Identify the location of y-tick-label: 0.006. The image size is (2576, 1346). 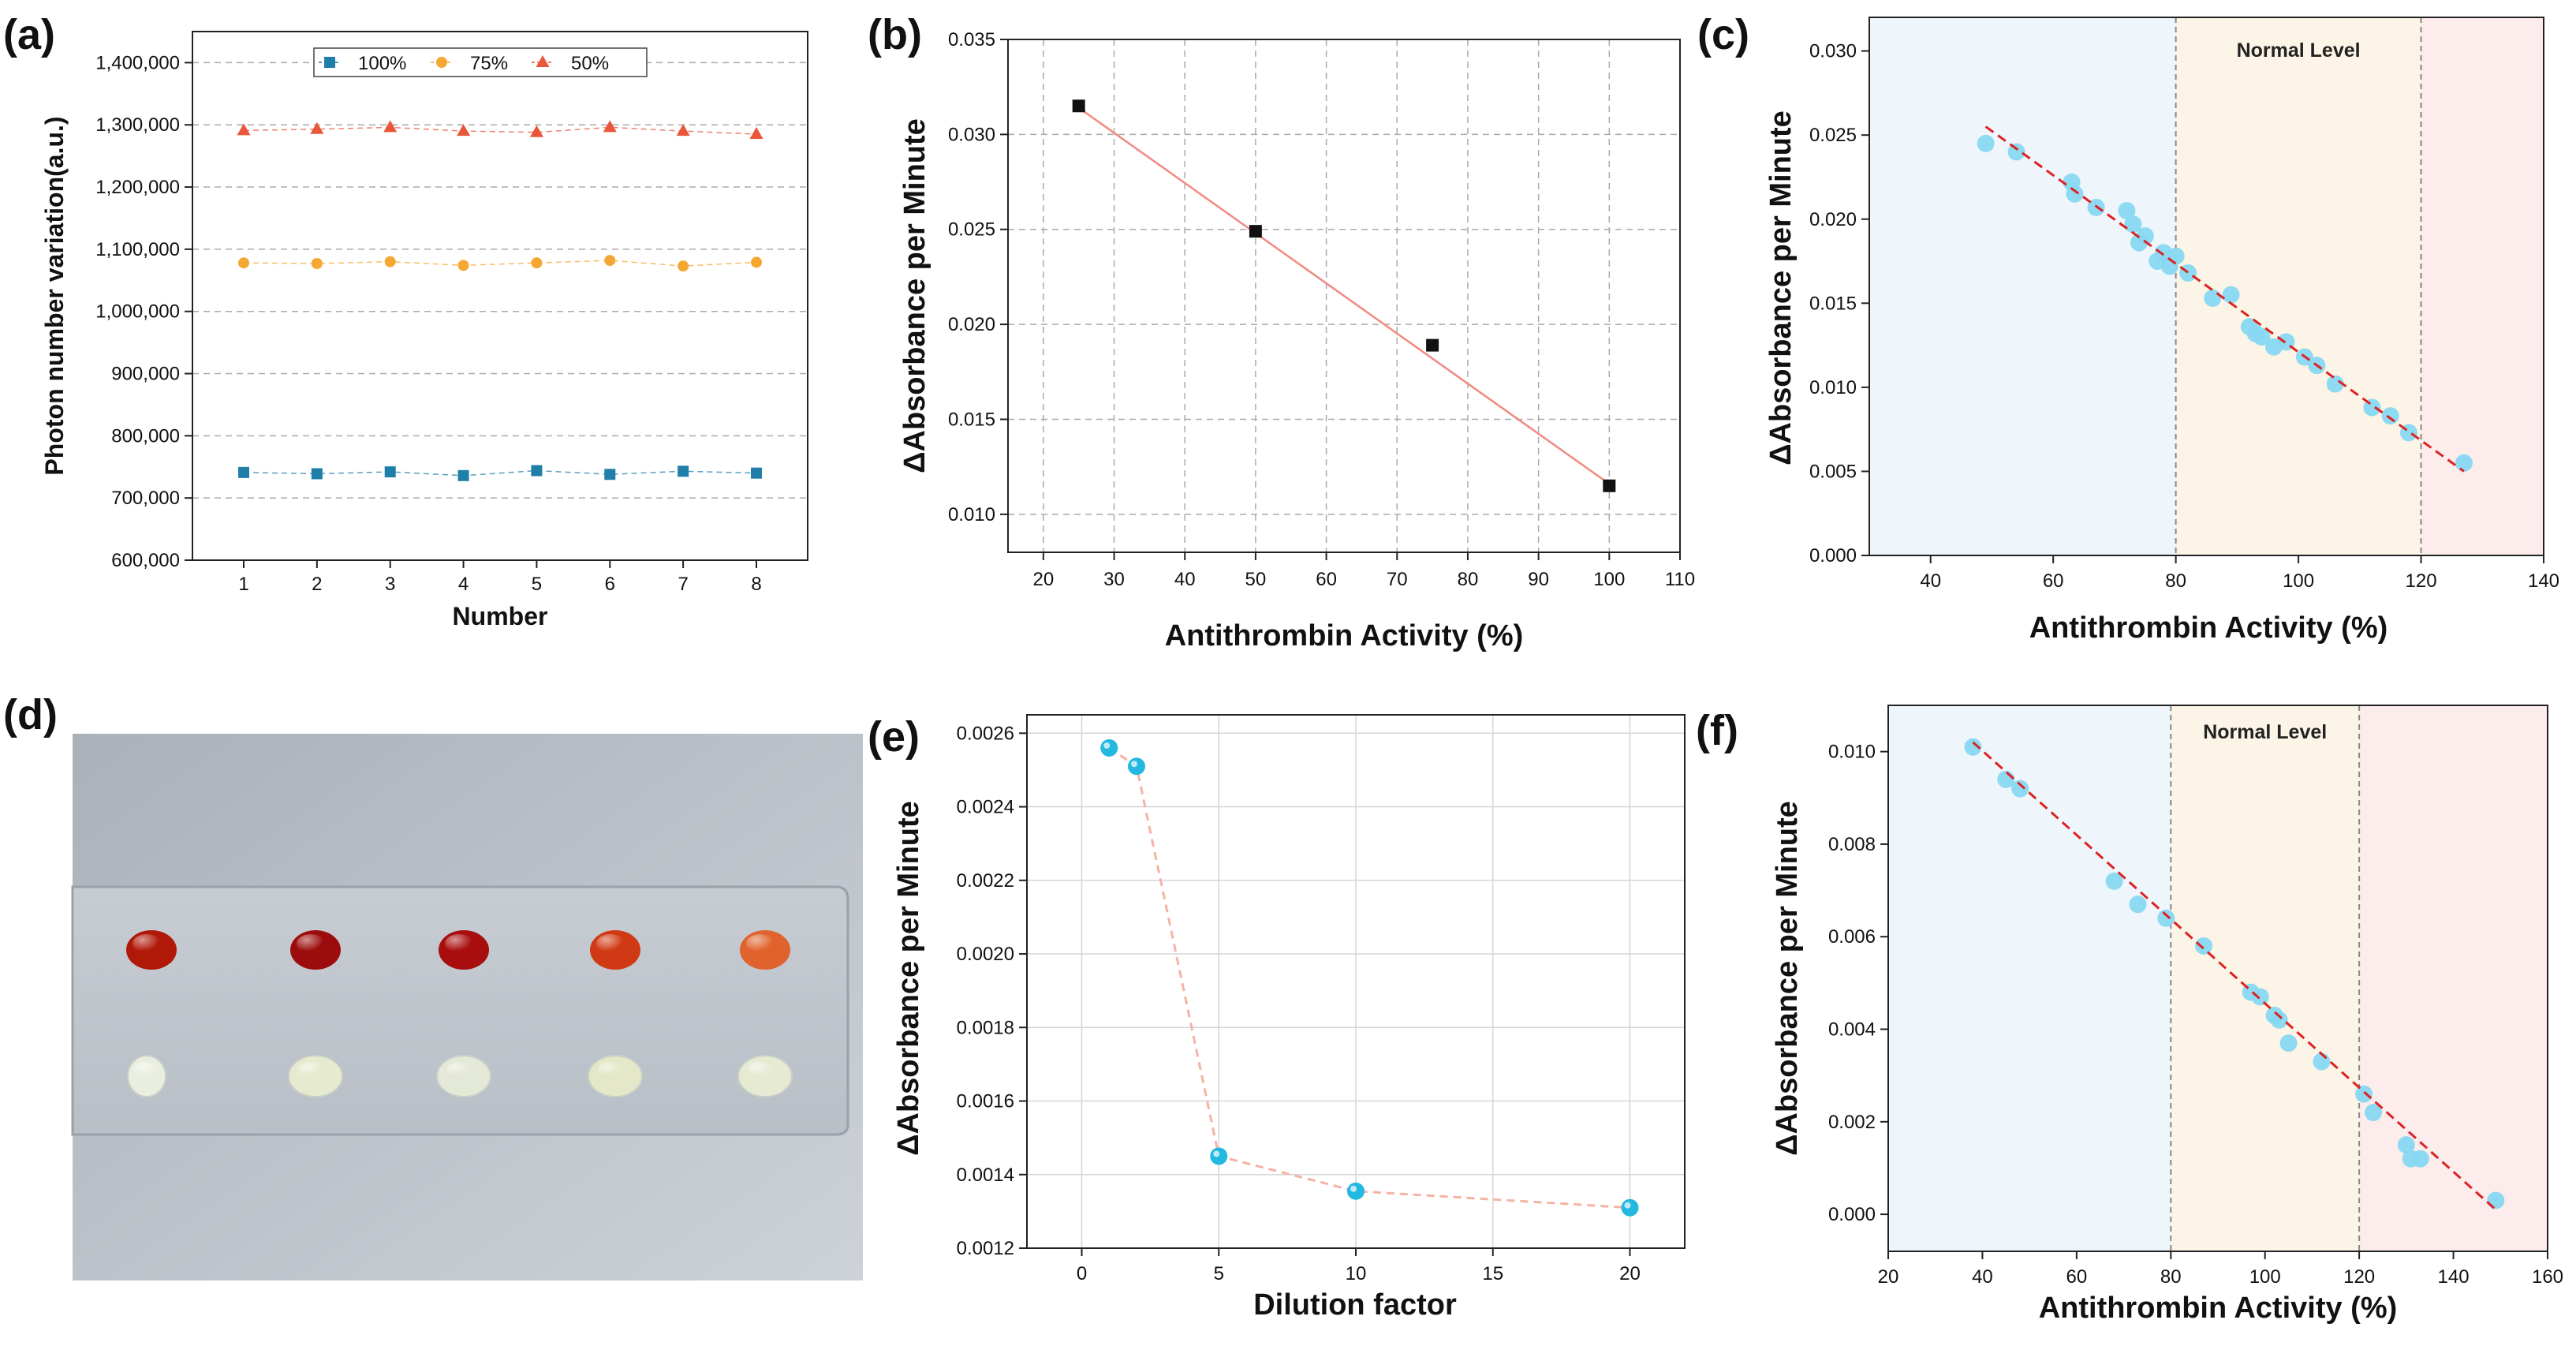
(1852, 937).